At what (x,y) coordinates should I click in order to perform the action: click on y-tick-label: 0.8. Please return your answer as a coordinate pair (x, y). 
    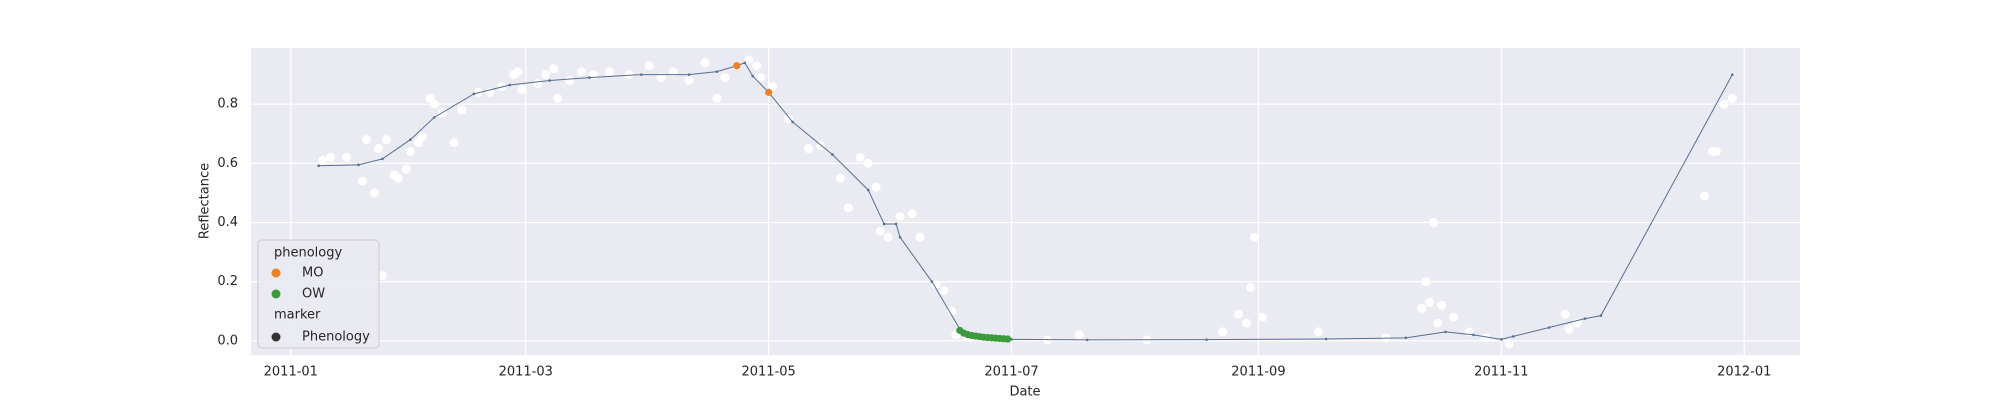
    Looking at the image, I should click on (227, 104).